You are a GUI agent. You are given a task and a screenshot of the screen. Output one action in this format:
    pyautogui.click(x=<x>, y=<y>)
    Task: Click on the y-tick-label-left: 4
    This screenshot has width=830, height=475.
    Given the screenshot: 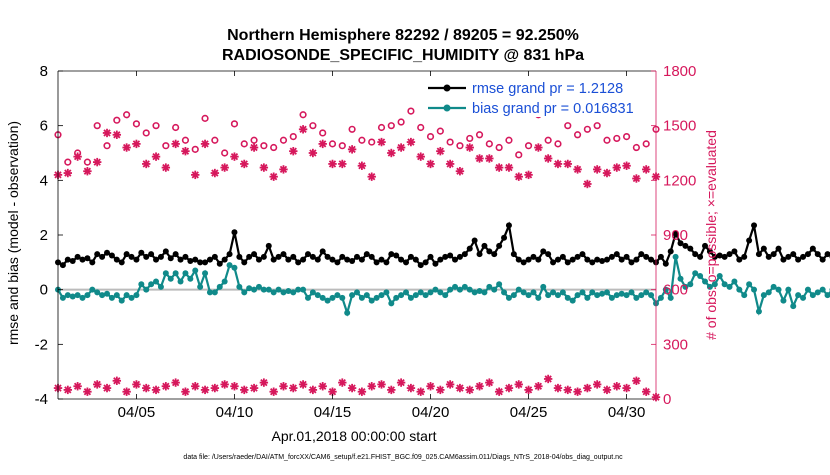 What is the action you would take?
    pyautogui.click(x=44, y=180)
    